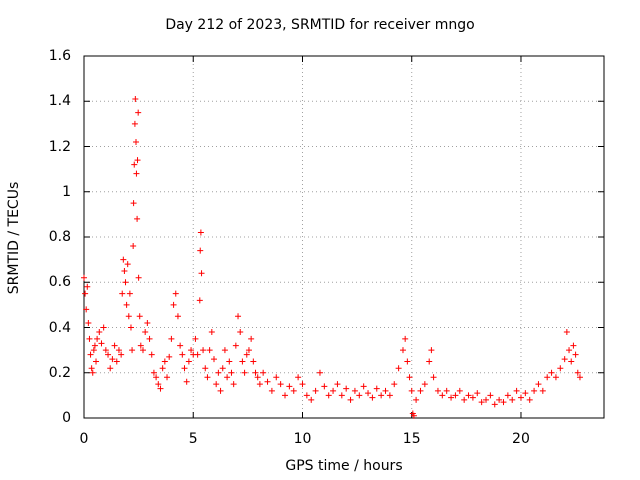 The height and width of the screenshot is (480, 640). I want to click on y-tick-label: 1.6, so click(59, 56).